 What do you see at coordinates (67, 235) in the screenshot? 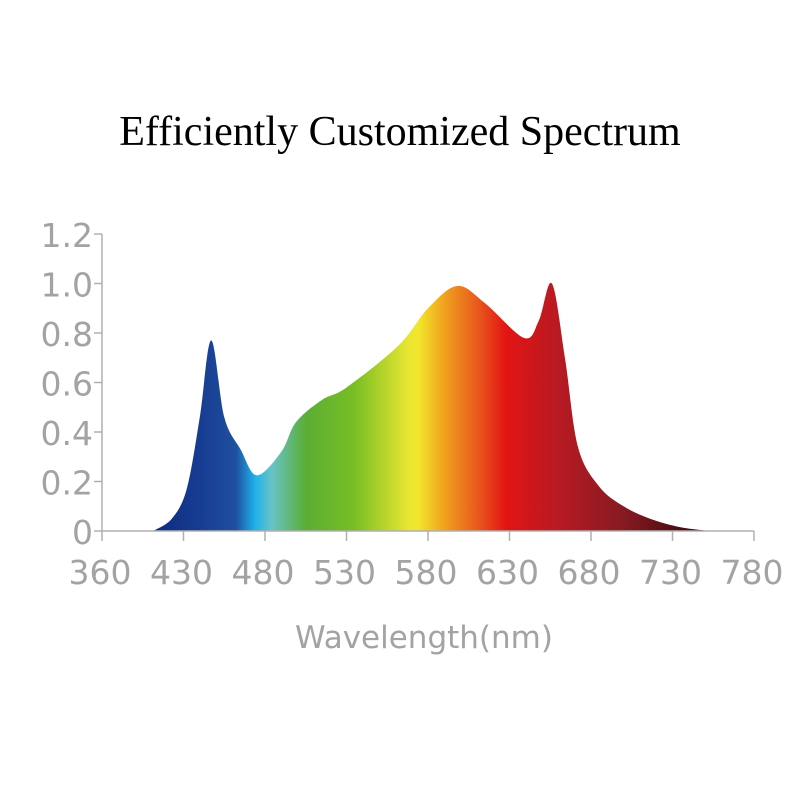
I see `y-tick-label: 1.2` at bounding box center [67, 235].